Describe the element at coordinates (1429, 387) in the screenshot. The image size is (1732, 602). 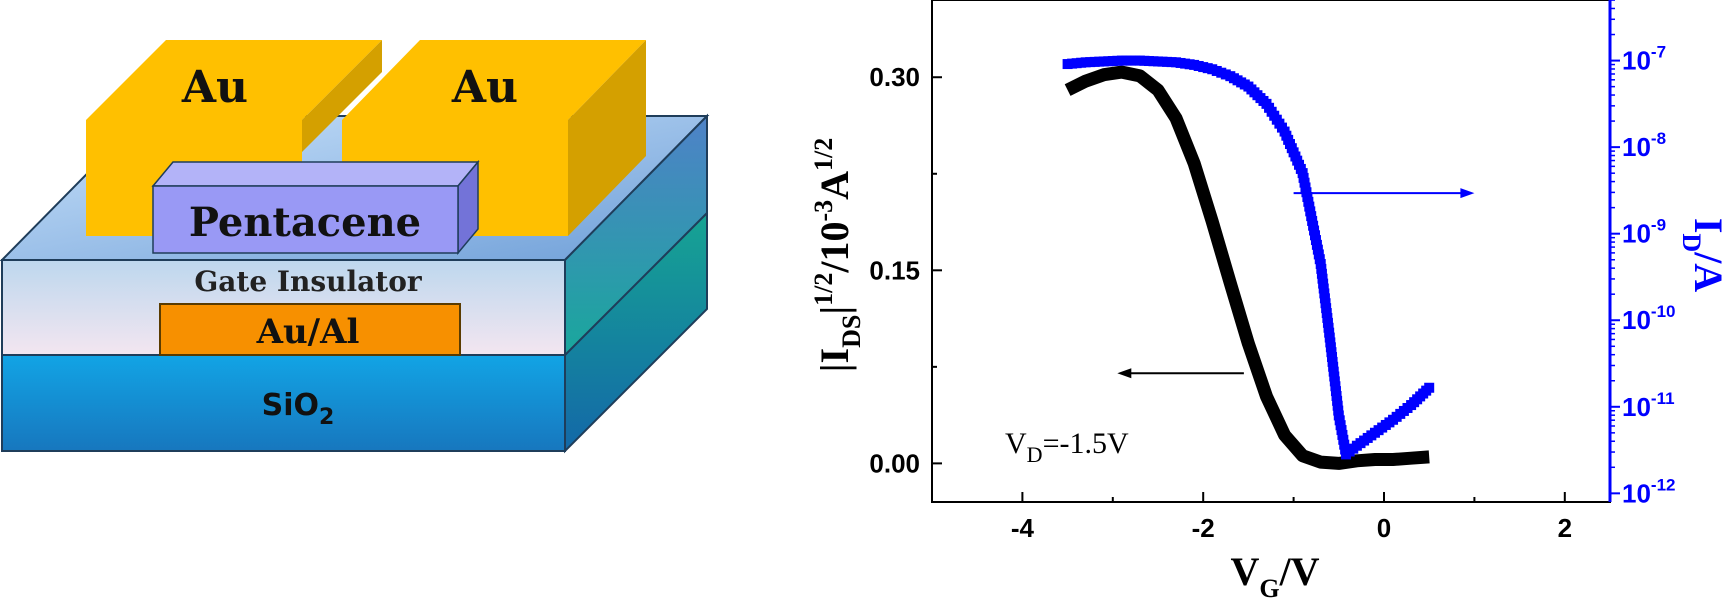
I see `drain-current-marker` at that location.